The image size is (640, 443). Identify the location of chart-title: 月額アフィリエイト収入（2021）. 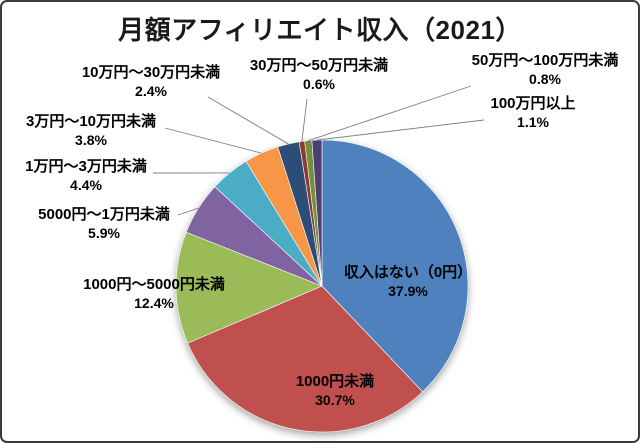
(320, 30).